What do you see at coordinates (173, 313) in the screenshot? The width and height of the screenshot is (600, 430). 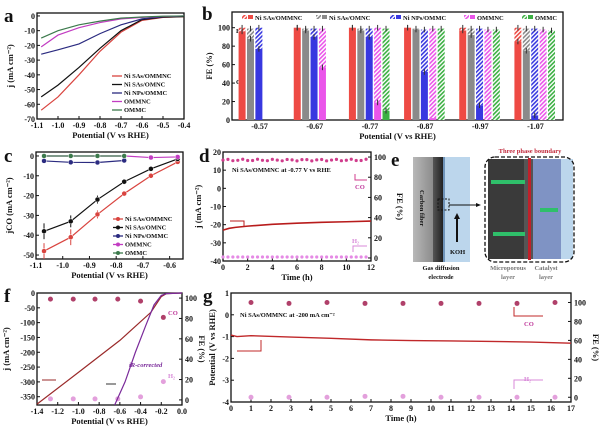 I see `co-label: CO` at bounding box center [173, 313].